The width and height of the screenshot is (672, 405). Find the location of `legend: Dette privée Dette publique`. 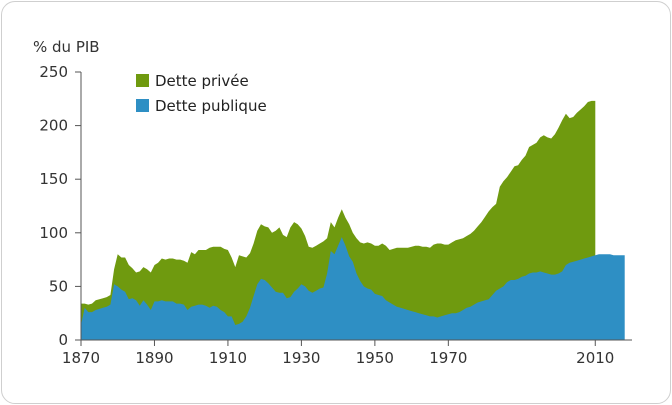

legend: Dette privée Dette publique is located at coordinates (201, 93).